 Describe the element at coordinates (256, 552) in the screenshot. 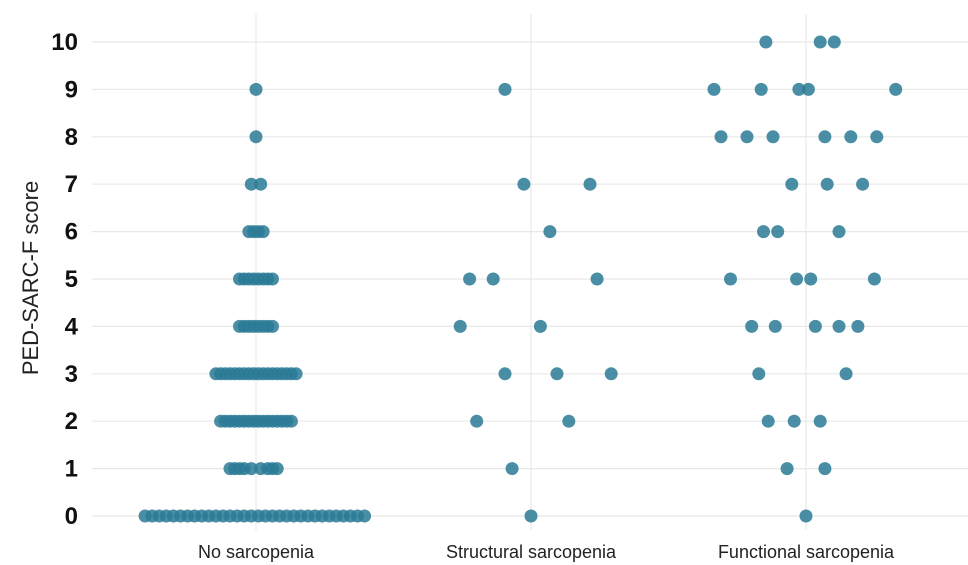

I see `x-tick-label: No sarcopenia` at that location.